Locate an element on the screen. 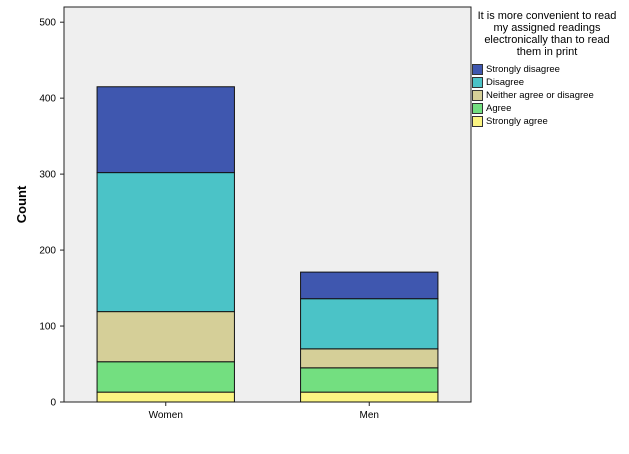 The image size is (629, 454). legend-label: Strongly agree is located at coordinates (517, 121).